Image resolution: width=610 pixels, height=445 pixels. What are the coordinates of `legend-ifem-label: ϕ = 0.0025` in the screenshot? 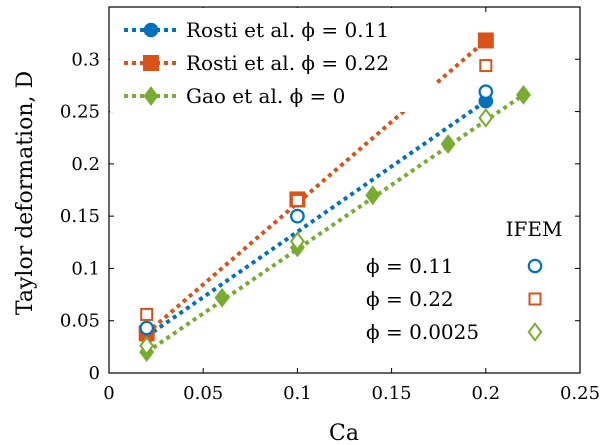 It's located at (422, 332).